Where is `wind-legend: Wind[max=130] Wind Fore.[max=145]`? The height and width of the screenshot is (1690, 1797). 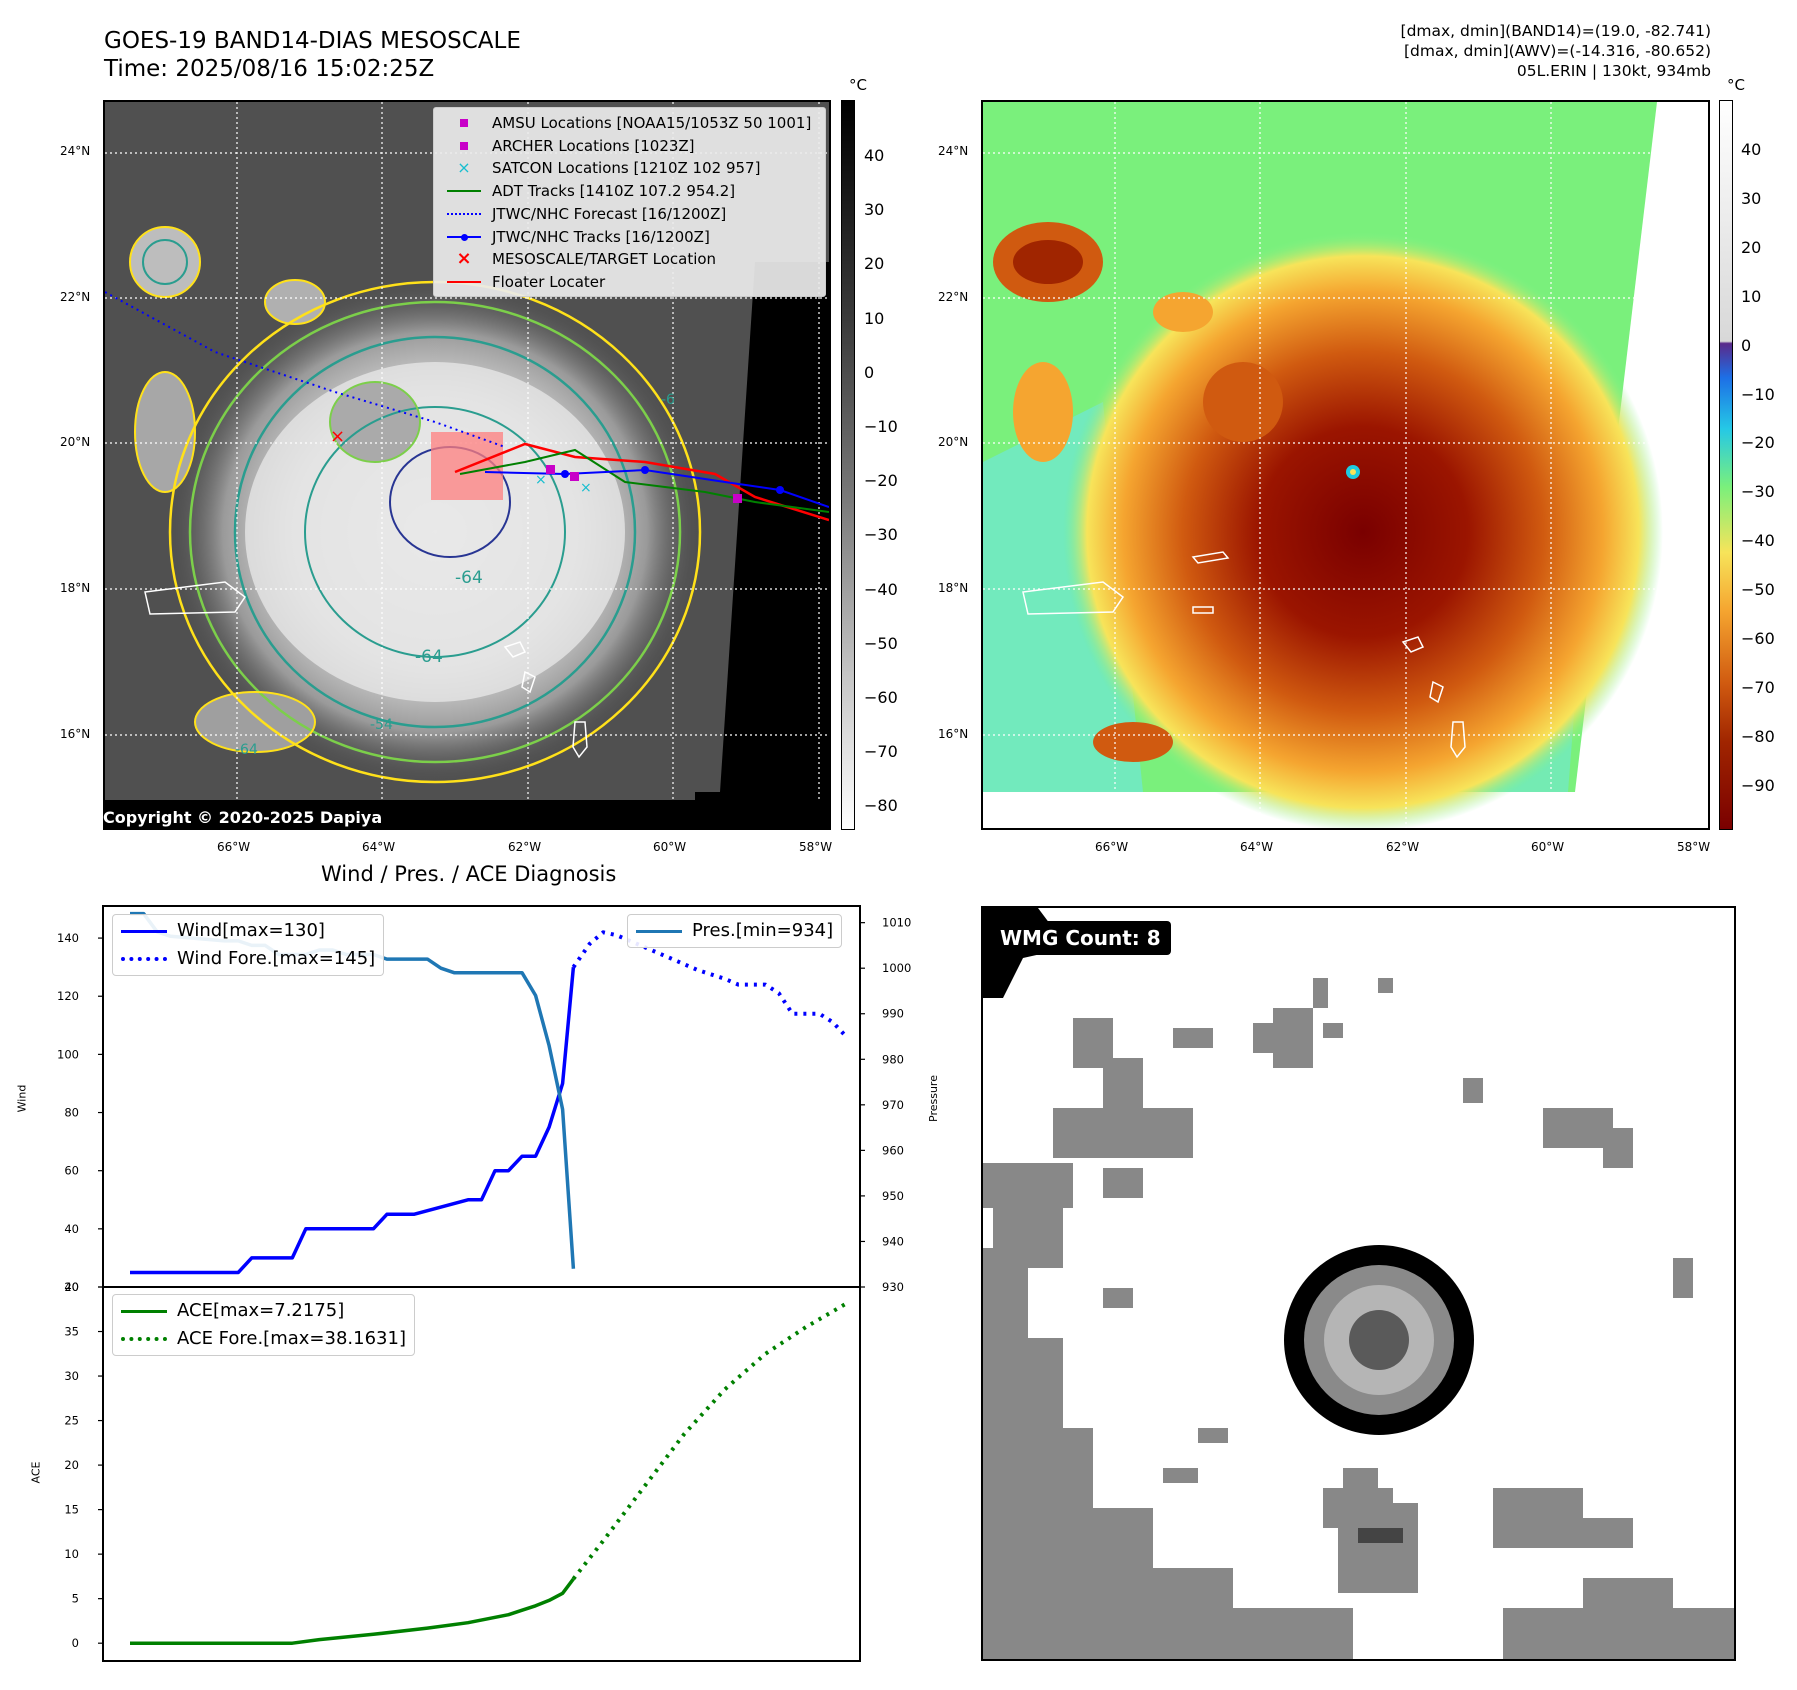
wind-legend: Wind[max=130] Wind Fore.[max=145] is located at coordinates (248, 945).